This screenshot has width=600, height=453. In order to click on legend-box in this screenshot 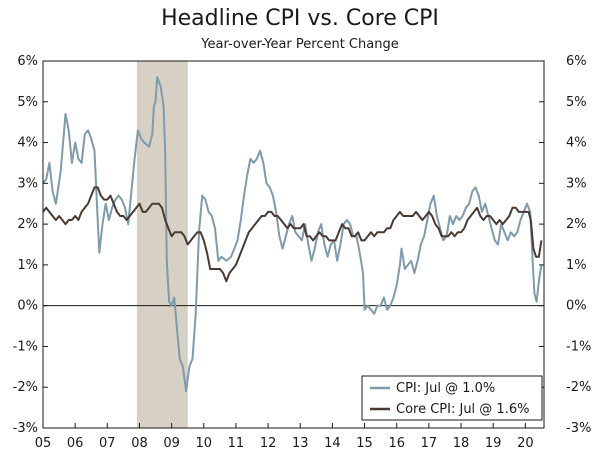, I will do `click(452, 398)`.